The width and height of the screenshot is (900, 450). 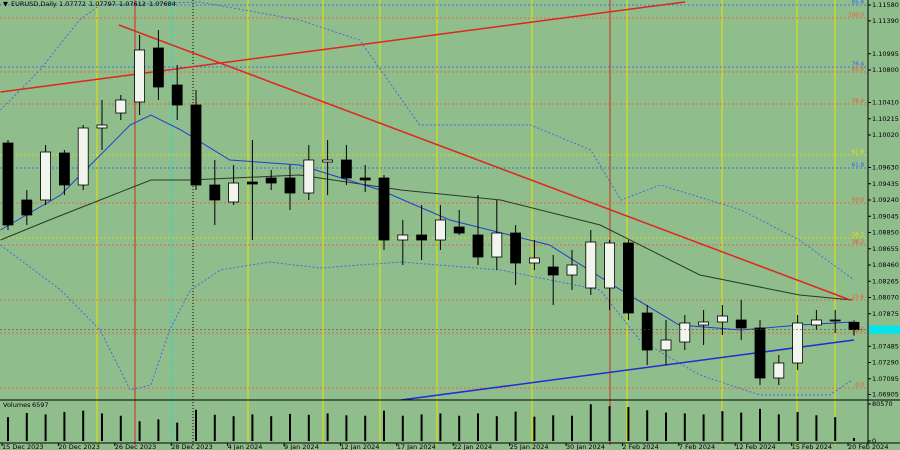 I want to click on high-value: 1.07797, so click(x=102, y=4).